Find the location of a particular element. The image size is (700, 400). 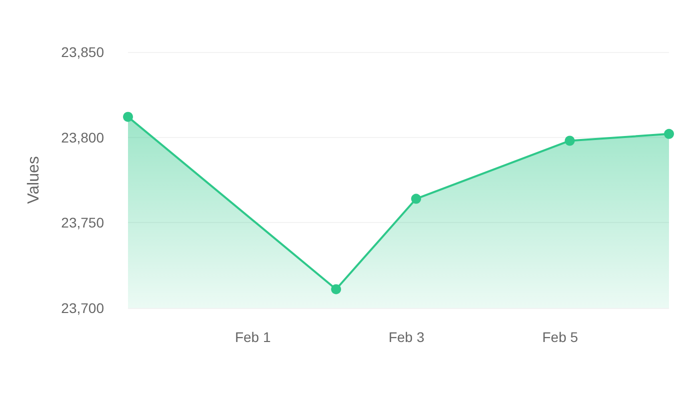

x-tick-label: Feb 1 is located at coordinates (252, 337).